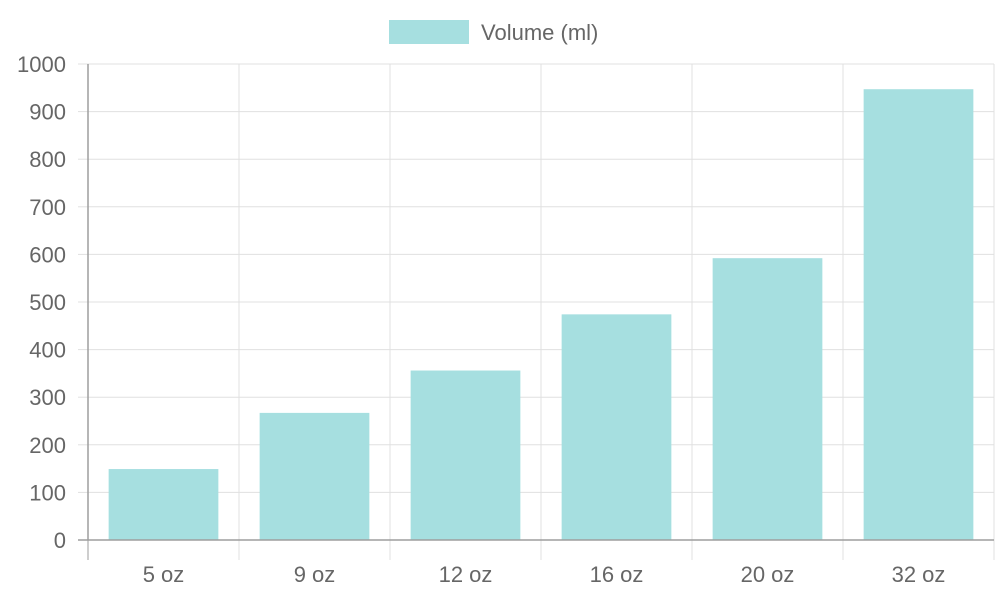 The height and width of the screenshot is (600, 1000). I want to click on x-tick-label: 9 oz, so click(315, 574).